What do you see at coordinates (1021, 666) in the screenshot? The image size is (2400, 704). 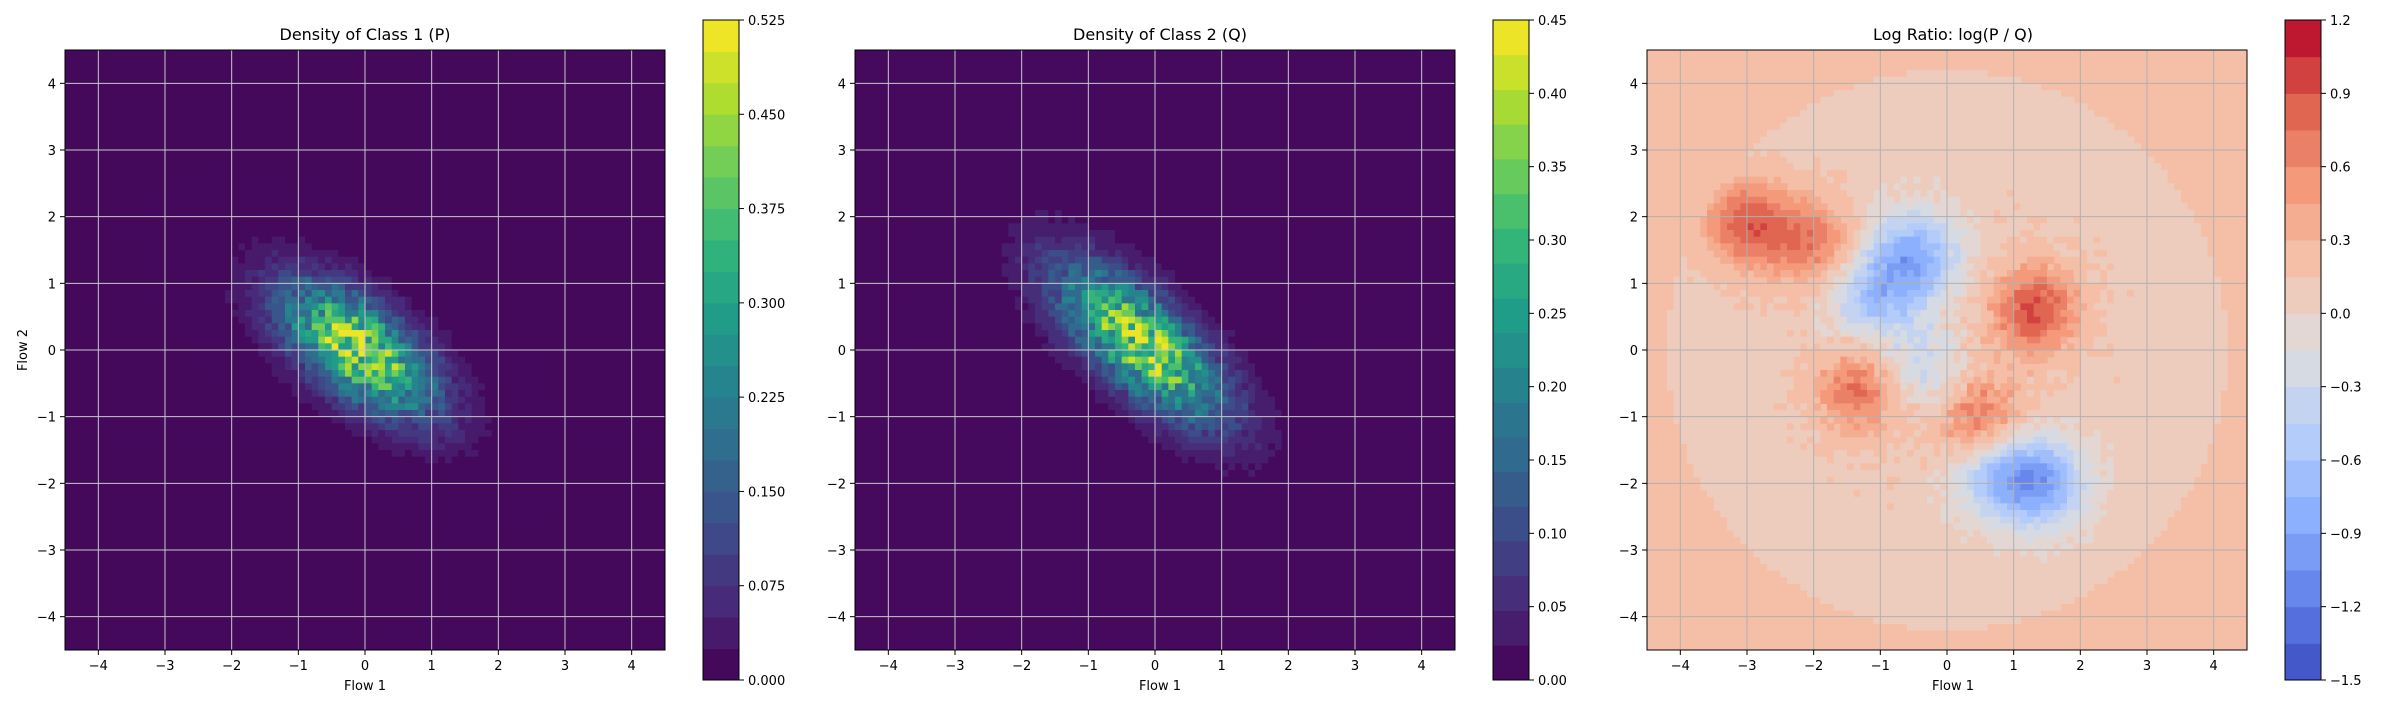 I see `x-tick-label: −2` at bounding box center [1021, 666].